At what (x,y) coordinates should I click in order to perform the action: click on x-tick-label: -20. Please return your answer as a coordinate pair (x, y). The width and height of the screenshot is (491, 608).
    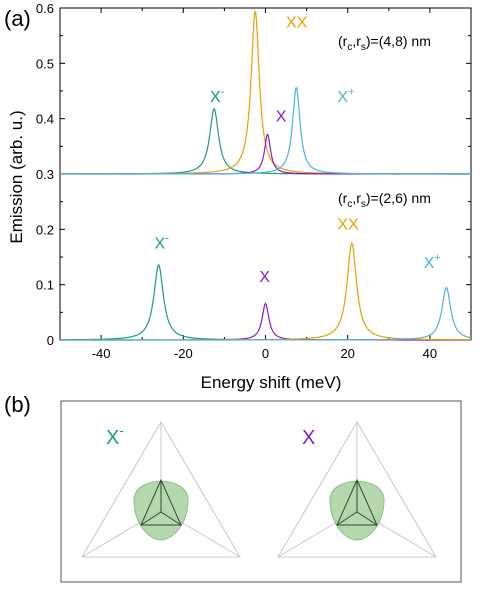
    Looking at the image, I should click on (183, 353).